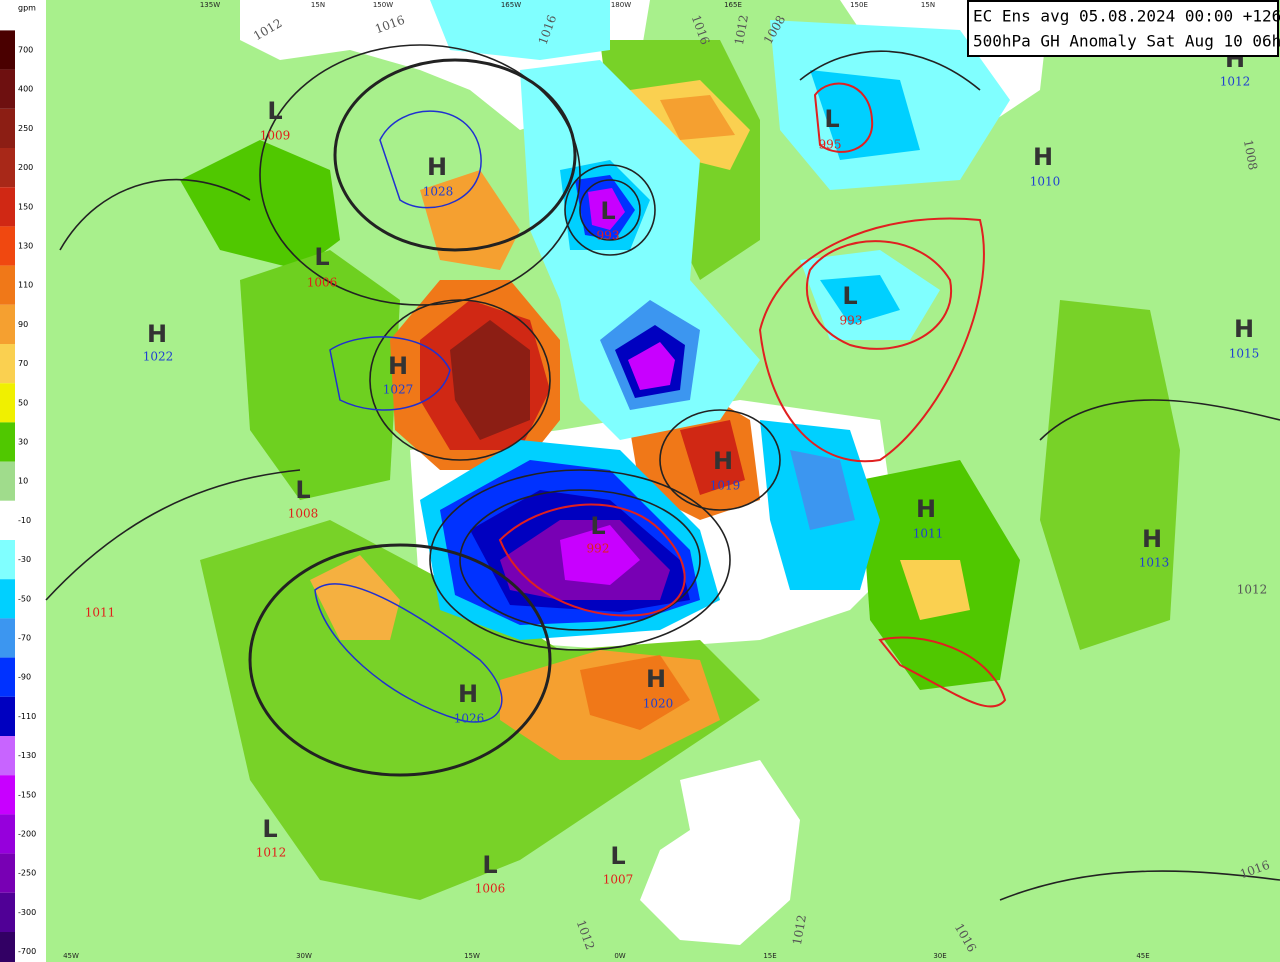  What do you see at coordinates (24, 598) in the screenshot?
I see `colorbar-label: -50` at bounding box center [24, 598].